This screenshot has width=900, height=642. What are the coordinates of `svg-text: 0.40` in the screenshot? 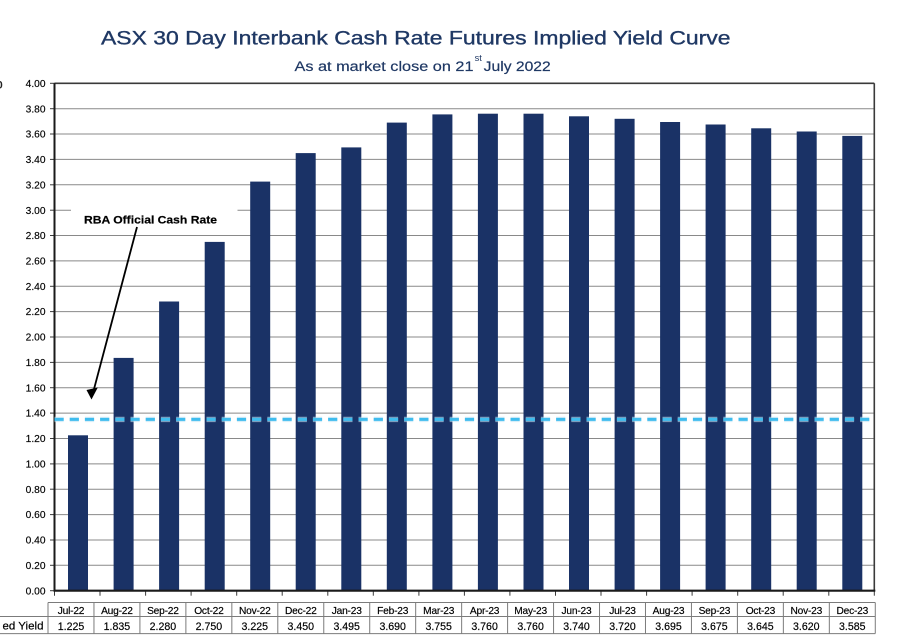 It's located at (36, 541).